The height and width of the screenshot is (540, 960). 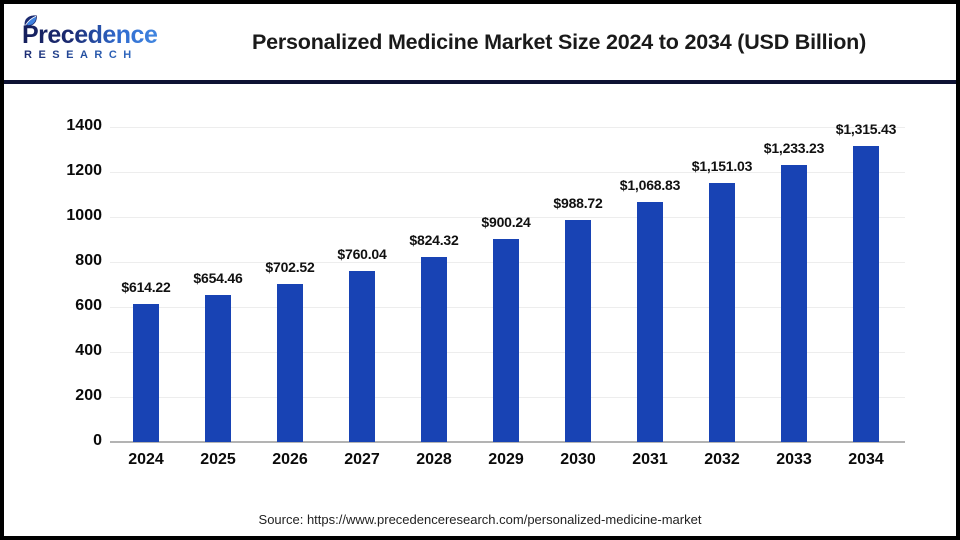 I want to click on x-axis-tick-label: 2034, so click(x=866, y=459).